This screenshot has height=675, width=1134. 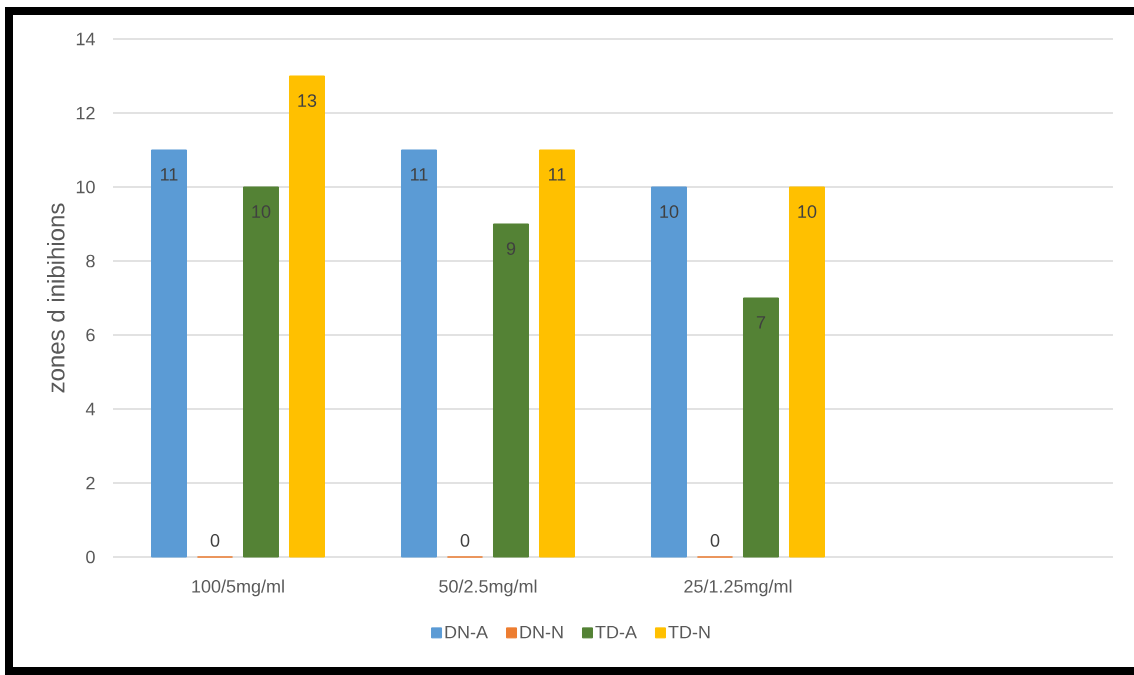 What do you see at coordinates (488, 588) in the screenshot?
I see `x-tick-label: 50/2.5mg/ml` at bounding box center [488, 588].